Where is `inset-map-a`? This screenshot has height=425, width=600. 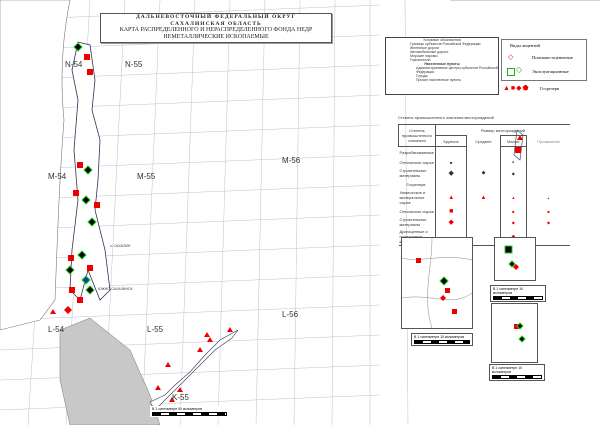
inset-map-a is located at coordinates (437, 283).